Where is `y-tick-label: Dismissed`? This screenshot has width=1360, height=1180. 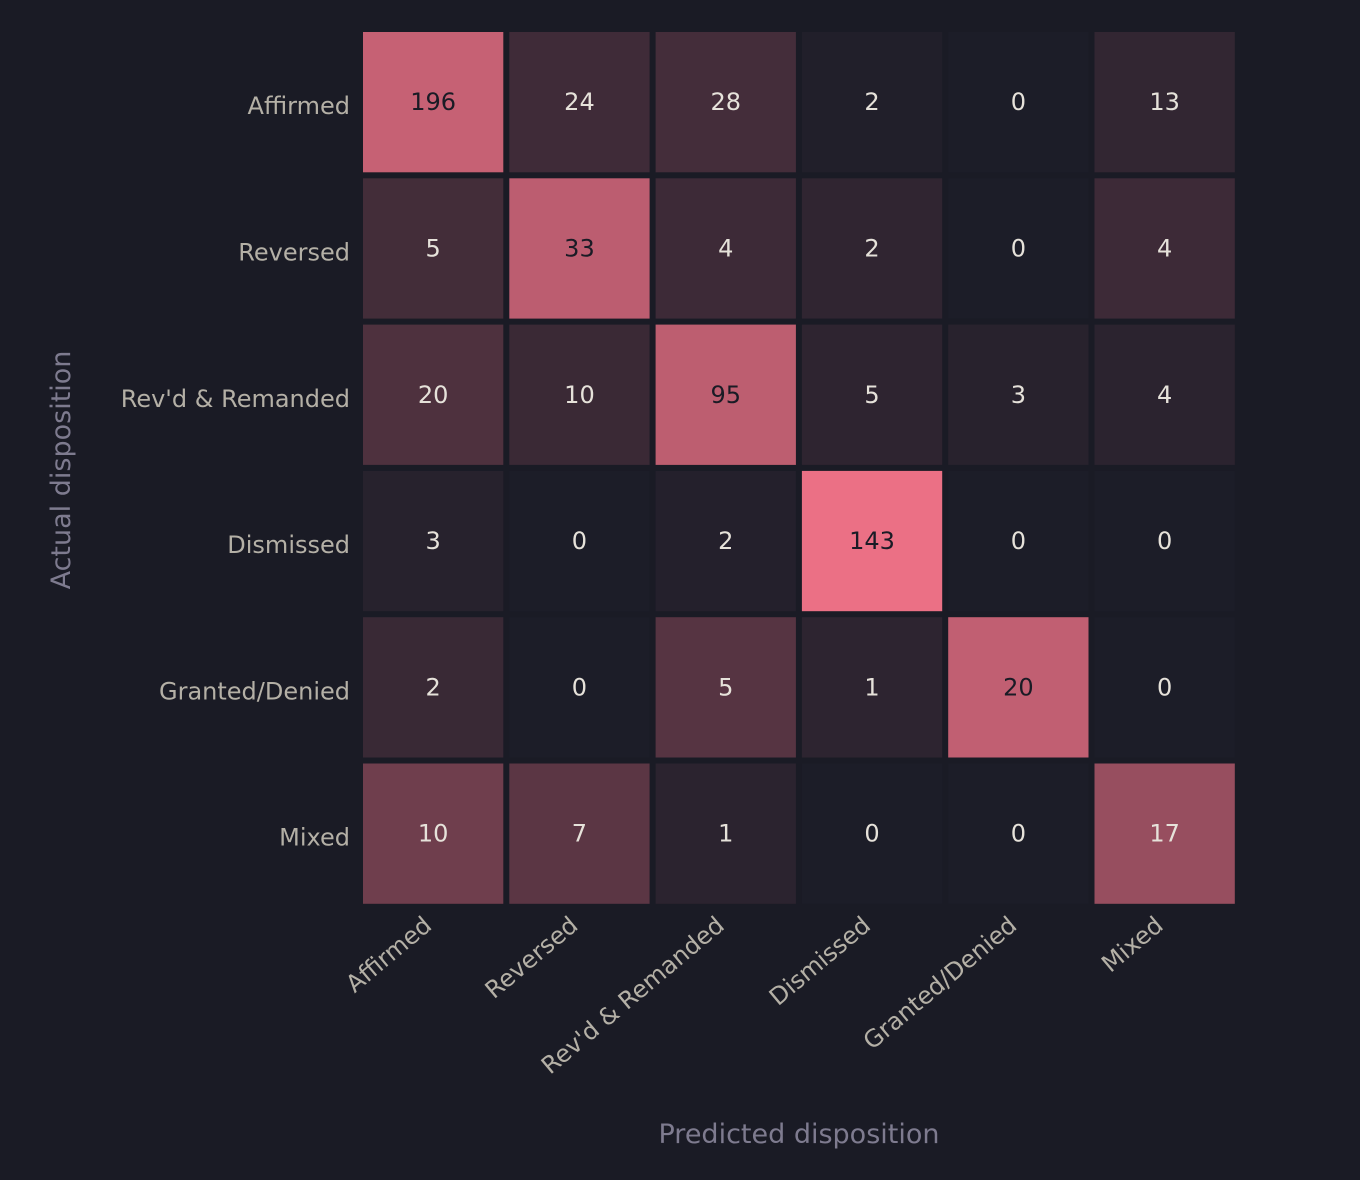
y-tick-label: Dismissed is located at coordinates (288, 545).